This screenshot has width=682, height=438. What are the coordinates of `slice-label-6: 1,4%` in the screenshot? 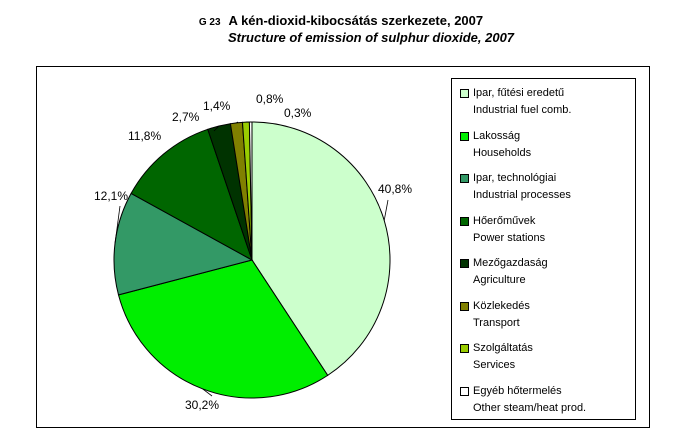 It's located at (217, 106).